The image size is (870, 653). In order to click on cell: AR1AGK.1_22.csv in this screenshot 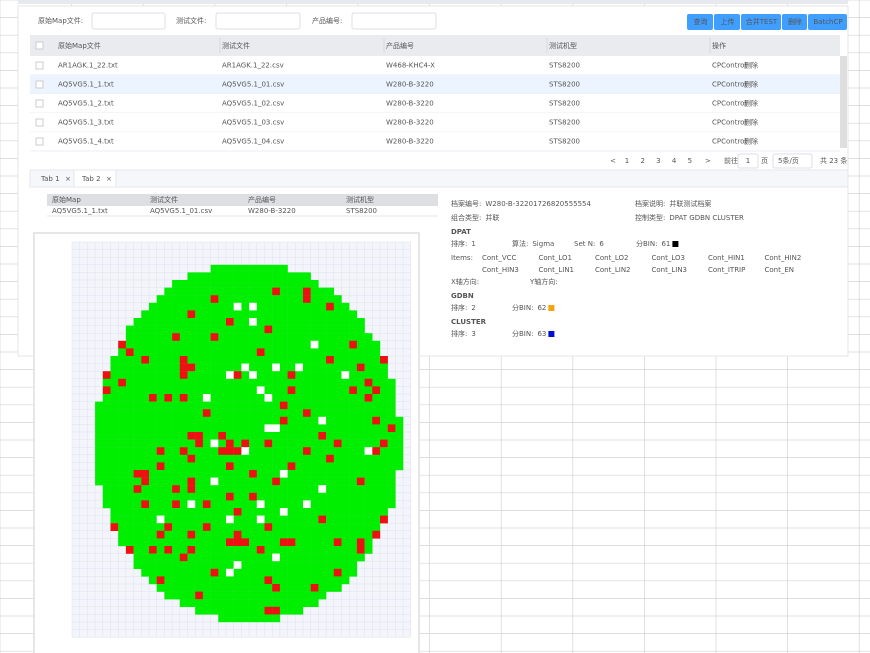, I will do `click(253, 66)`.